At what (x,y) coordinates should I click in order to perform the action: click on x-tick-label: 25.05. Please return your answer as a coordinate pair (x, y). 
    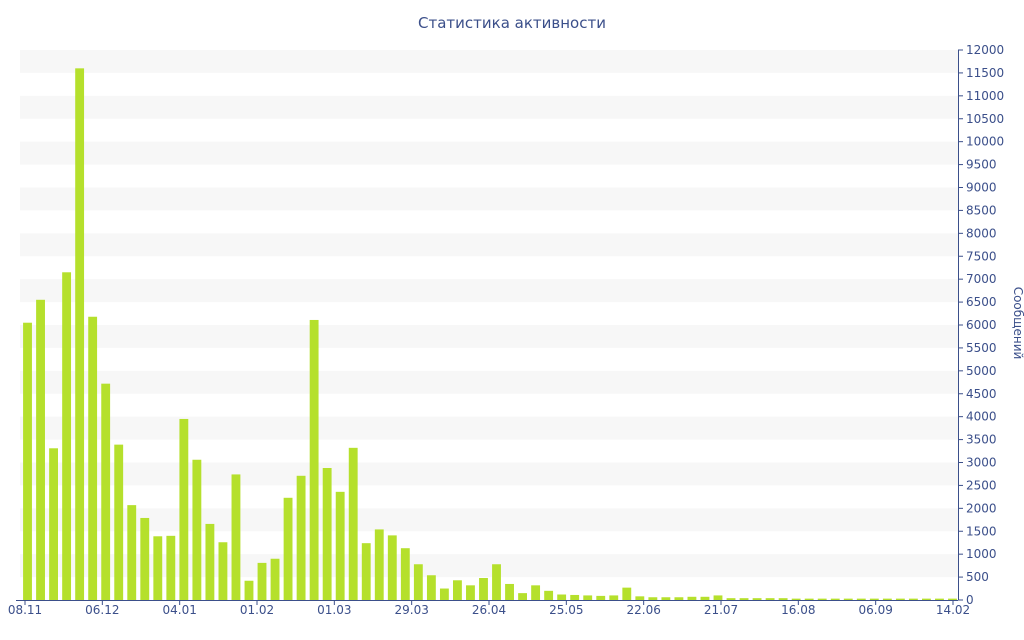
    Looking at the image, I should click on (566, 610).